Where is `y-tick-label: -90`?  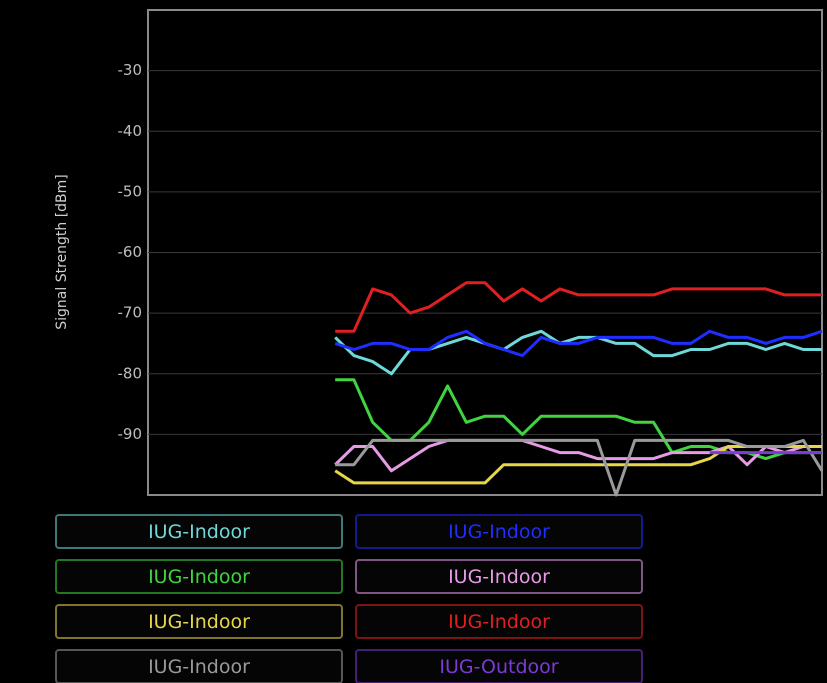 y-tick-label: -90 is located at coordinates (130, 434).